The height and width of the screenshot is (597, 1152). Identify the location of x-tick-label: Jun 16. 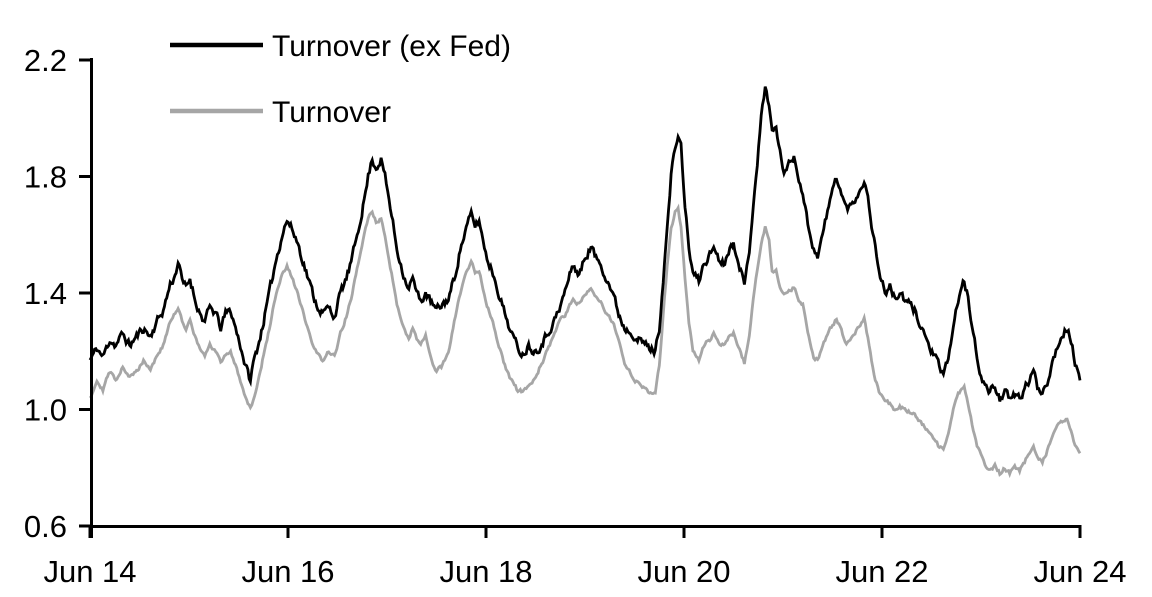
(287, 571).